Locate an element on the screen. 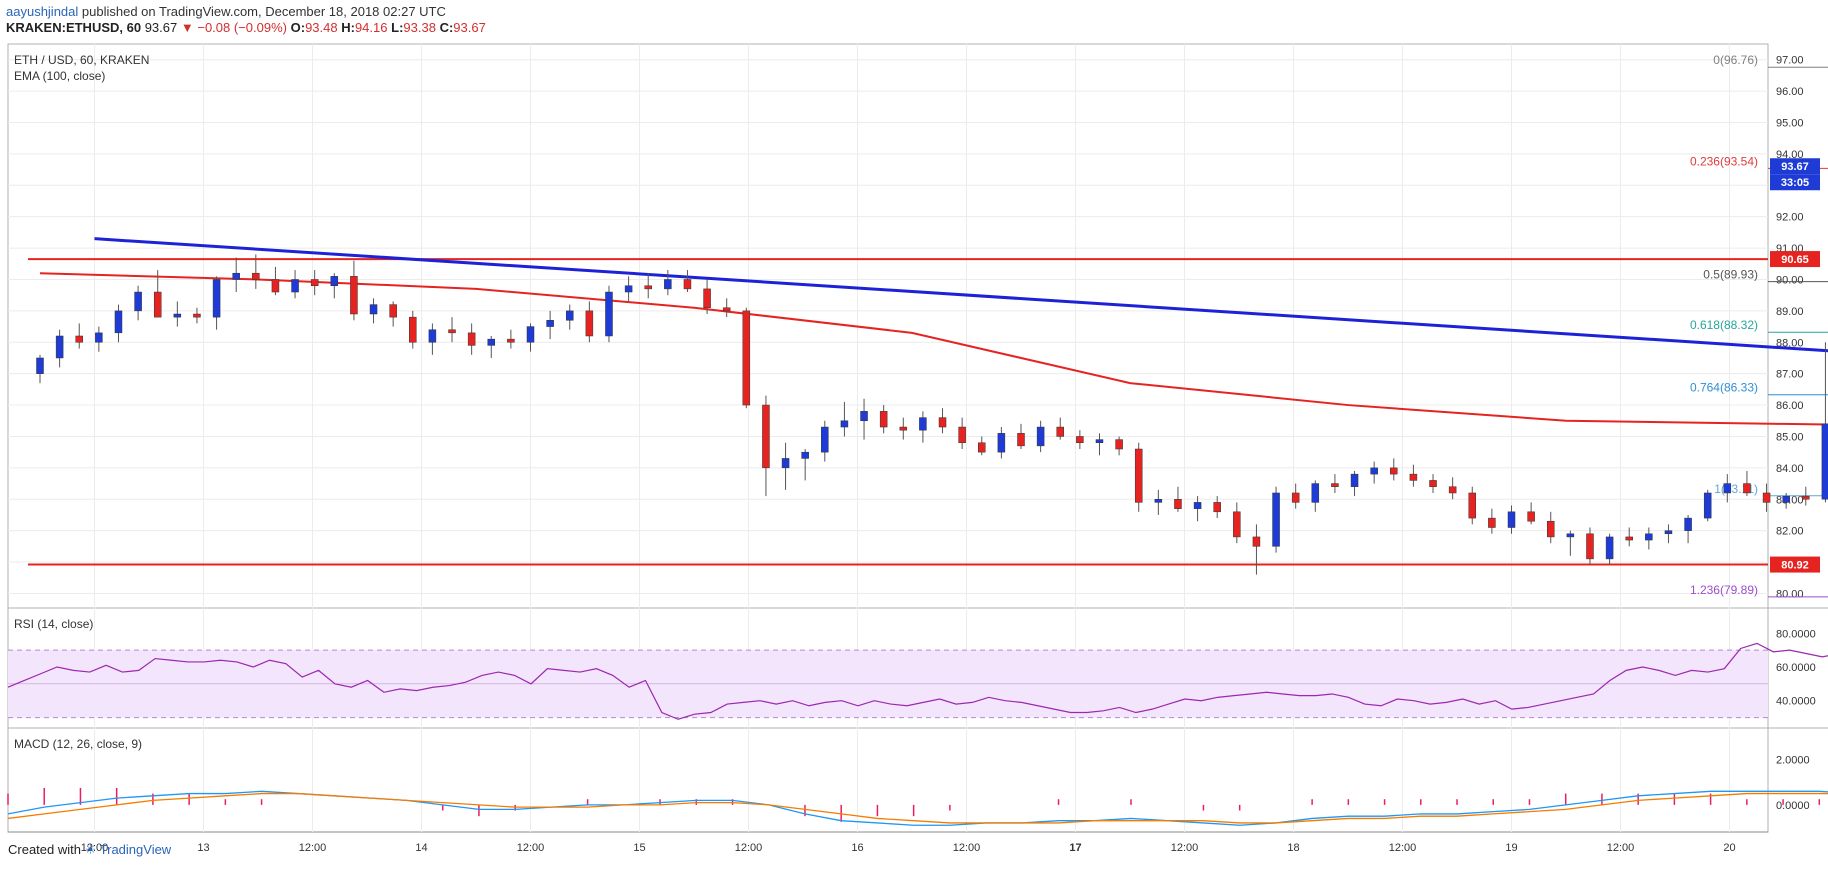  y-tick-label: 87.00 is located at coordinates (1790, 375).